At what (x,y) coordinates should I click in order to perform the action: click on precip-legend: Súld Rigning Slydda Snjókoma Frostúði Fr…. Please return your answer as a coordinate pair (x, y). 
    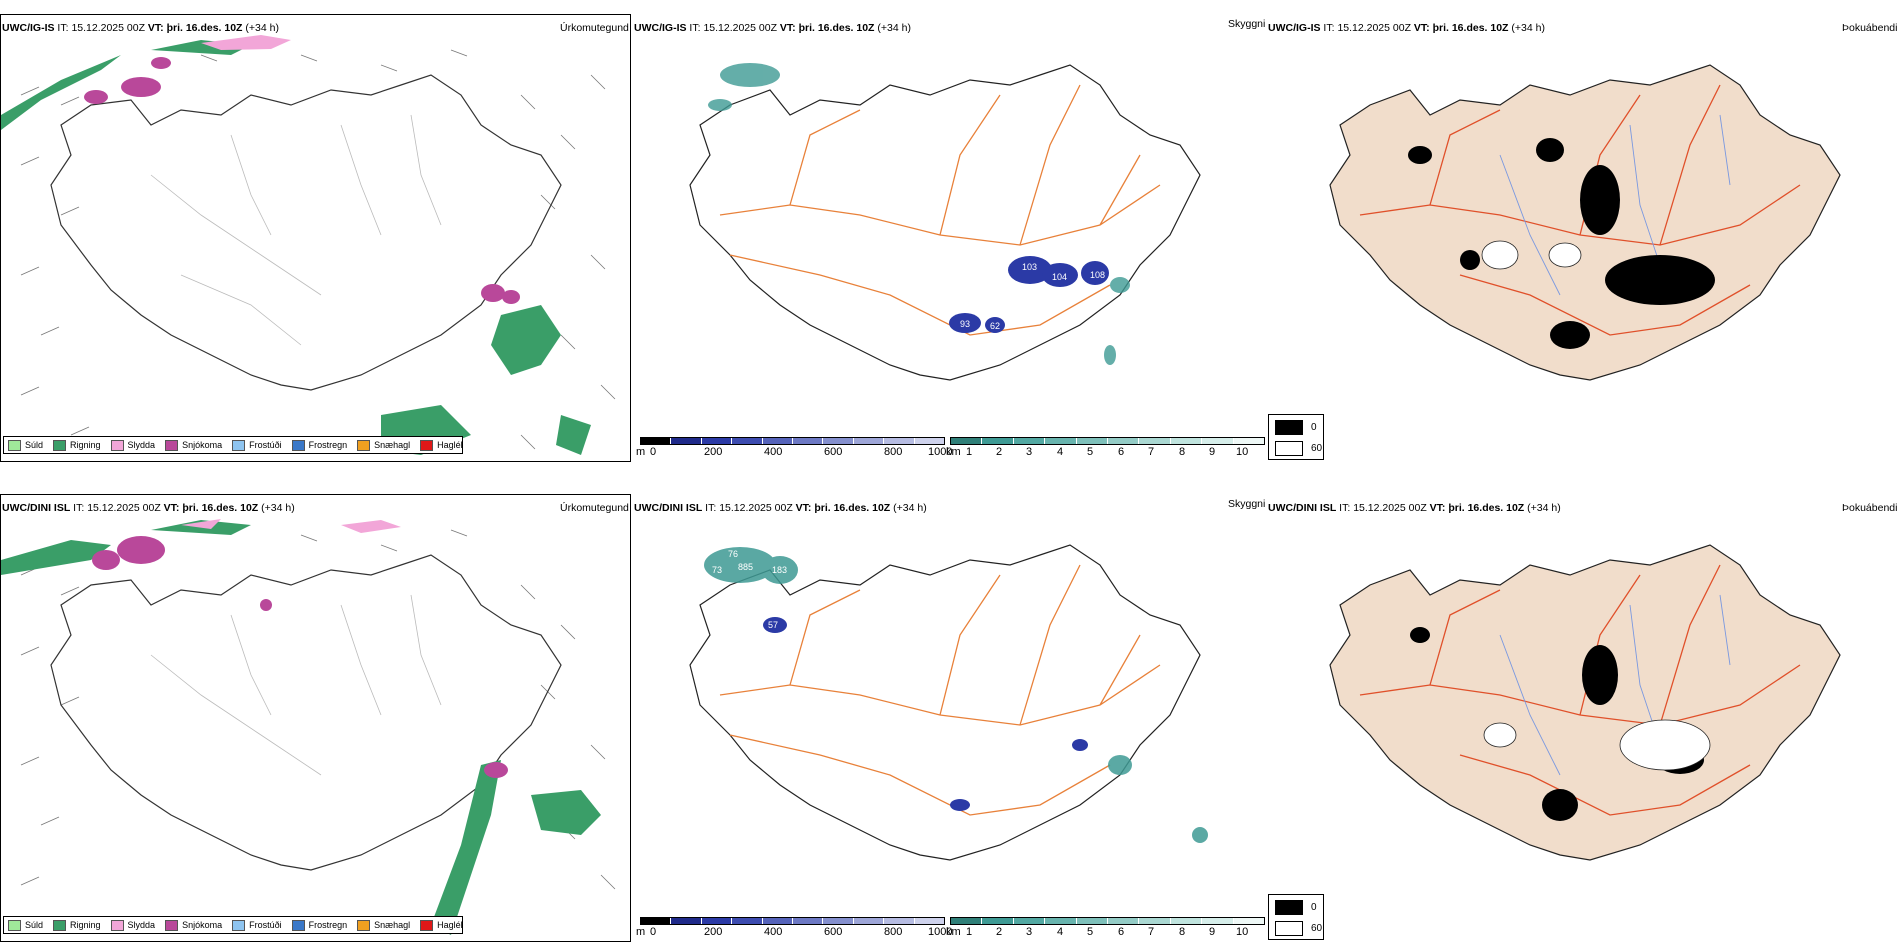
    Looking at the image, I should click on (233, 445).